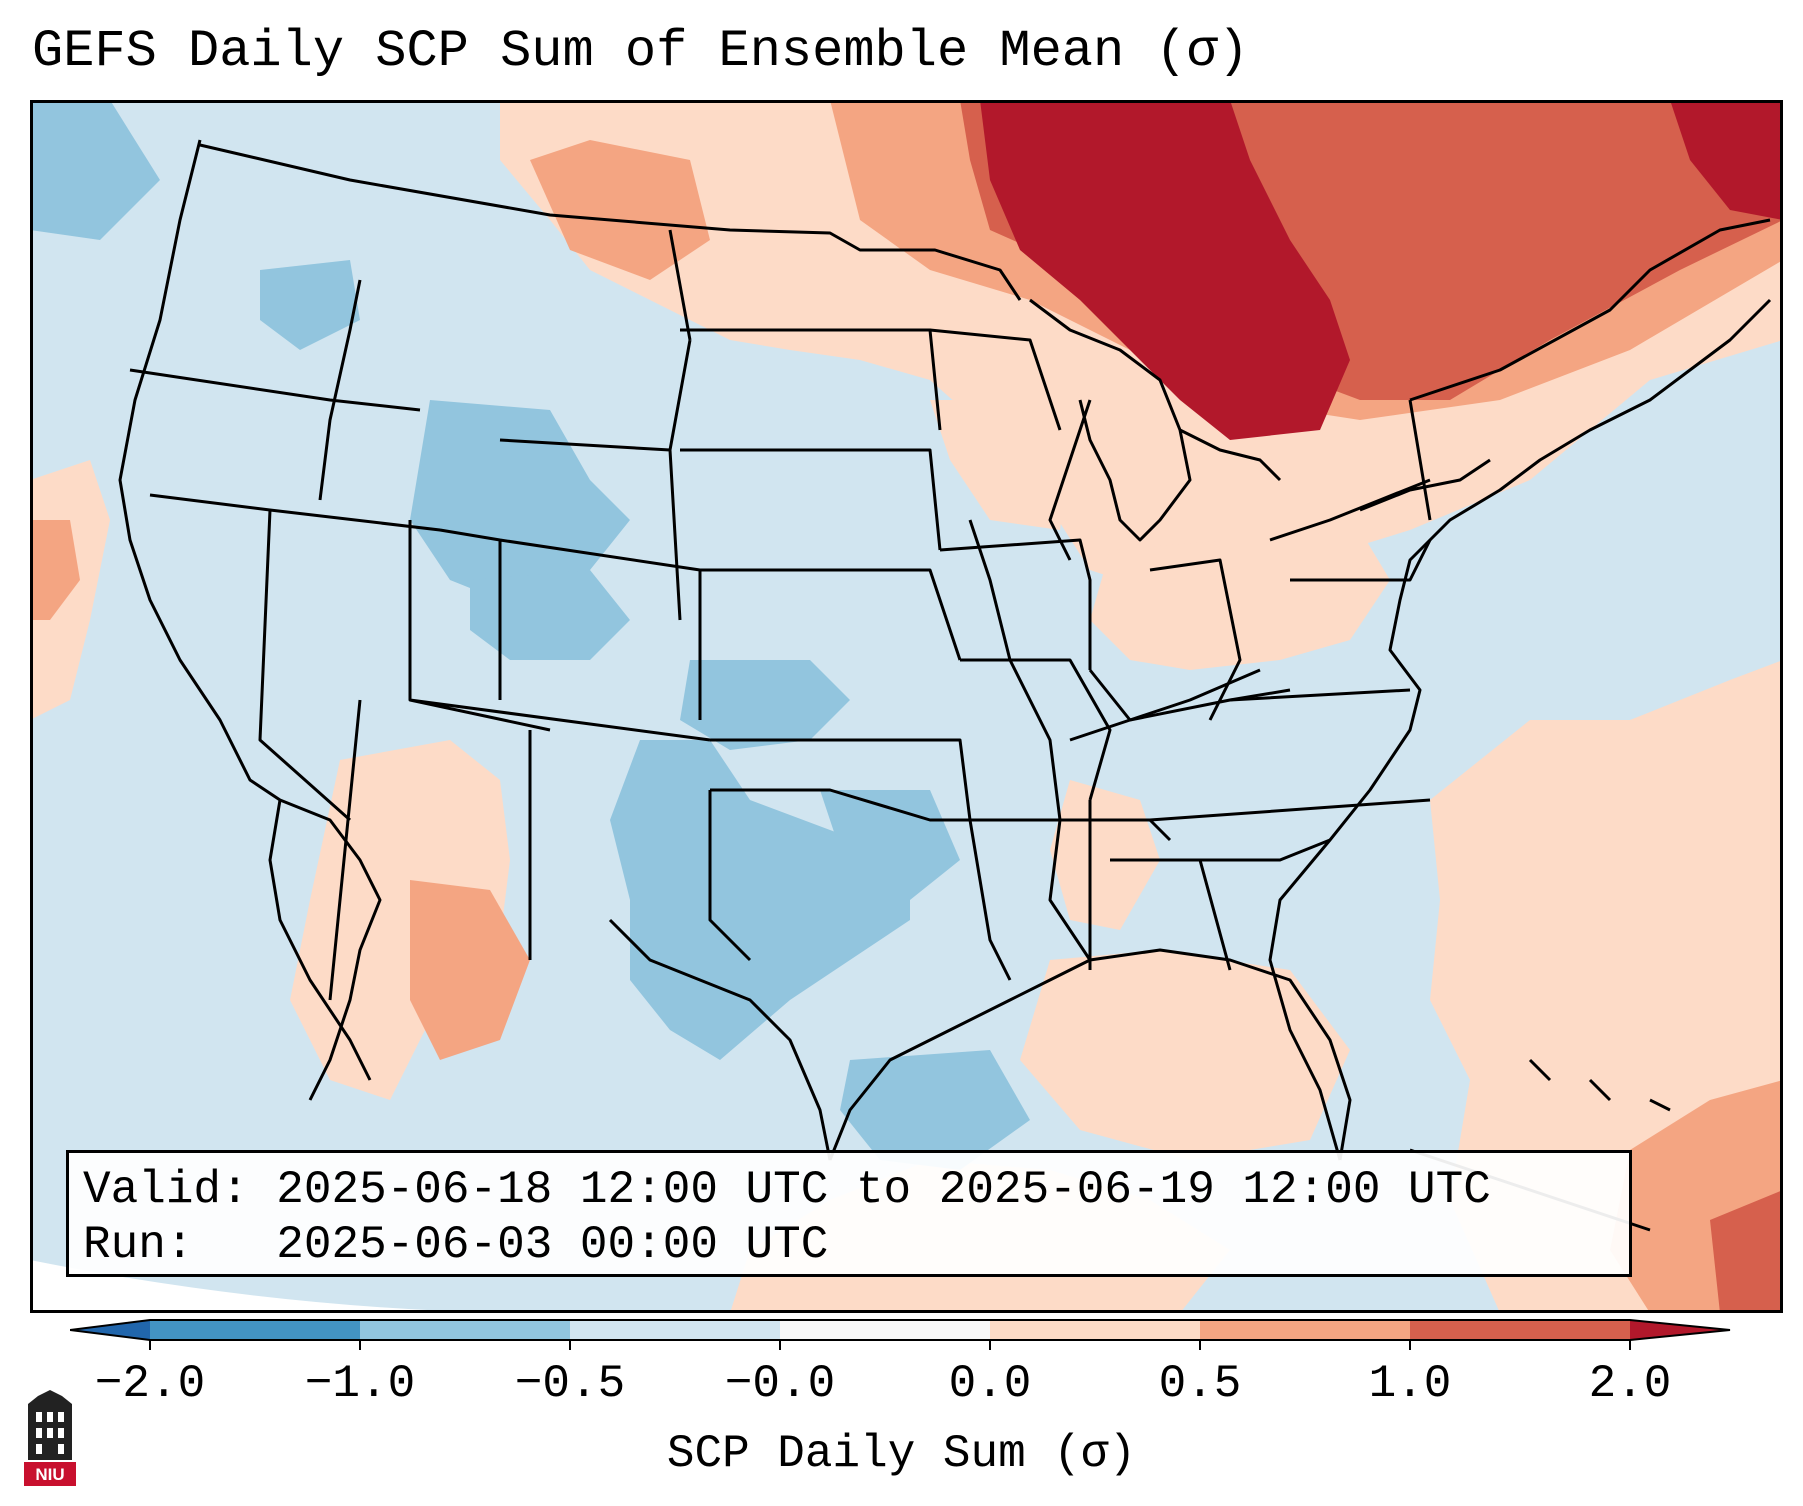 The image size is (1803, 1506). What do you see at coordinates (1030, 740) in the screenshot?
I see `mississippi-river` at bounding box center [1030, 740].